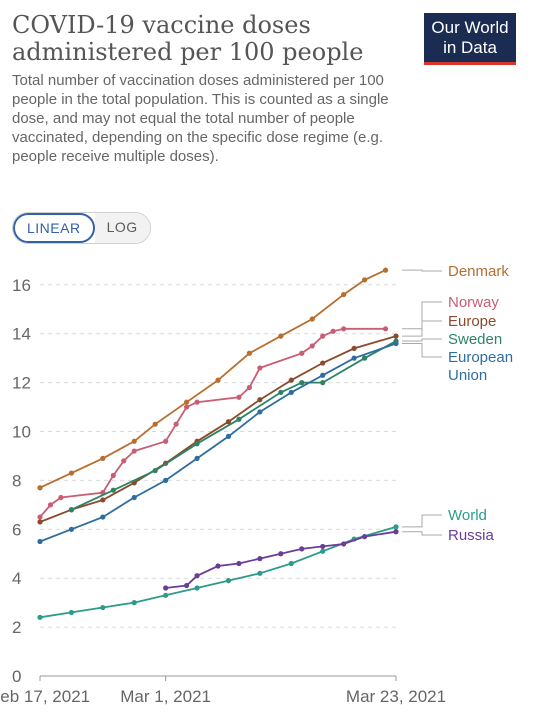 The width and height of the screenshot is (542, 720). What do you see at coordinates (467, 375) in the screenshot?
I see `legend-label: Union` at bounding box center [467, 375].